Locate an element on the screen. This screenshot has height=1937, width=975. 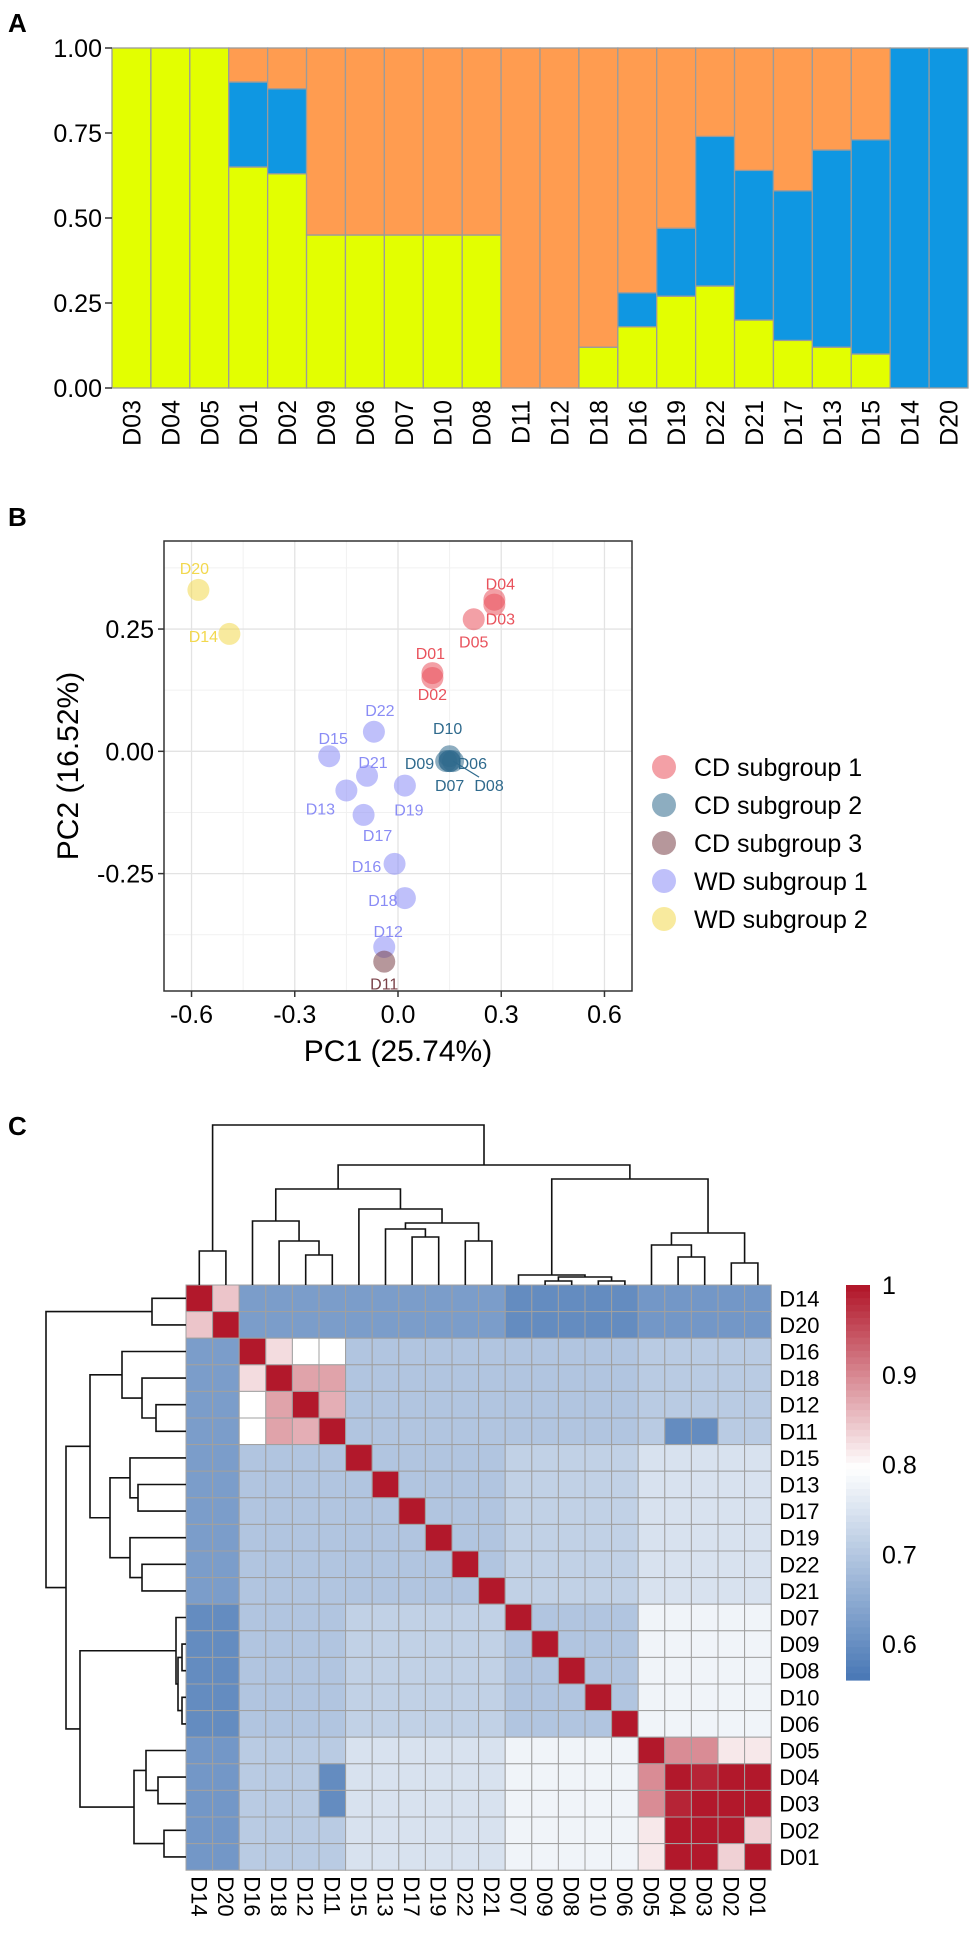
bar-orange-D01 is located at coordinates (248, 65).